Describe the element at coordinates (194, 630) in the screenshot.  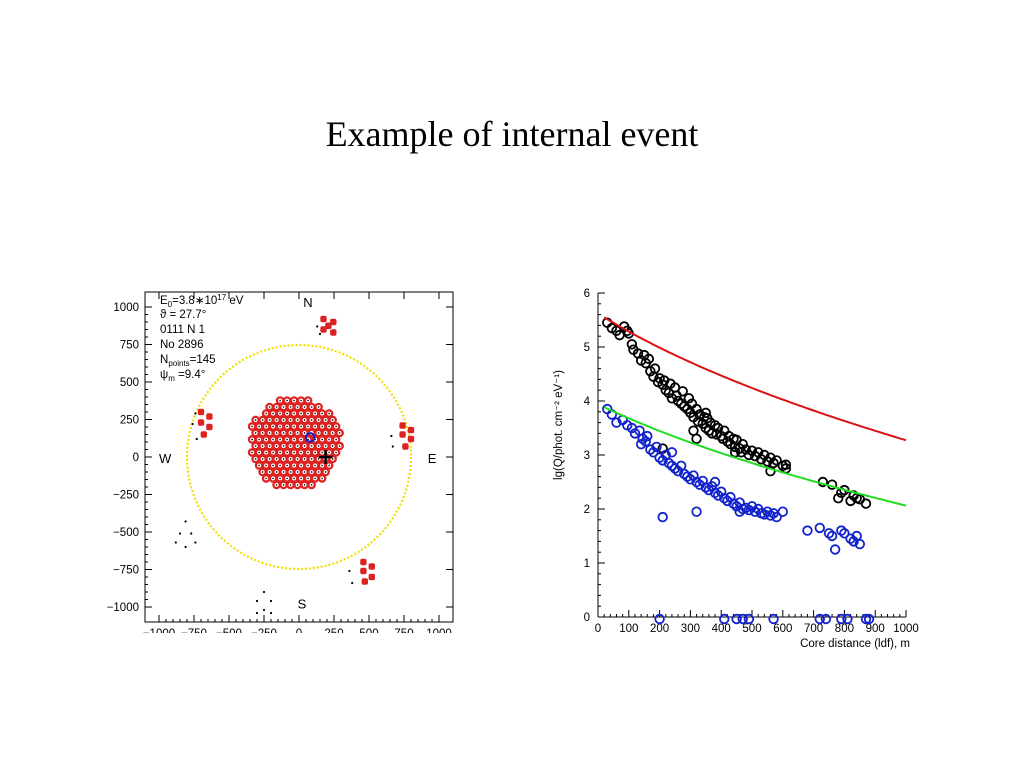
I see `x-tick-label: −750` at that location.